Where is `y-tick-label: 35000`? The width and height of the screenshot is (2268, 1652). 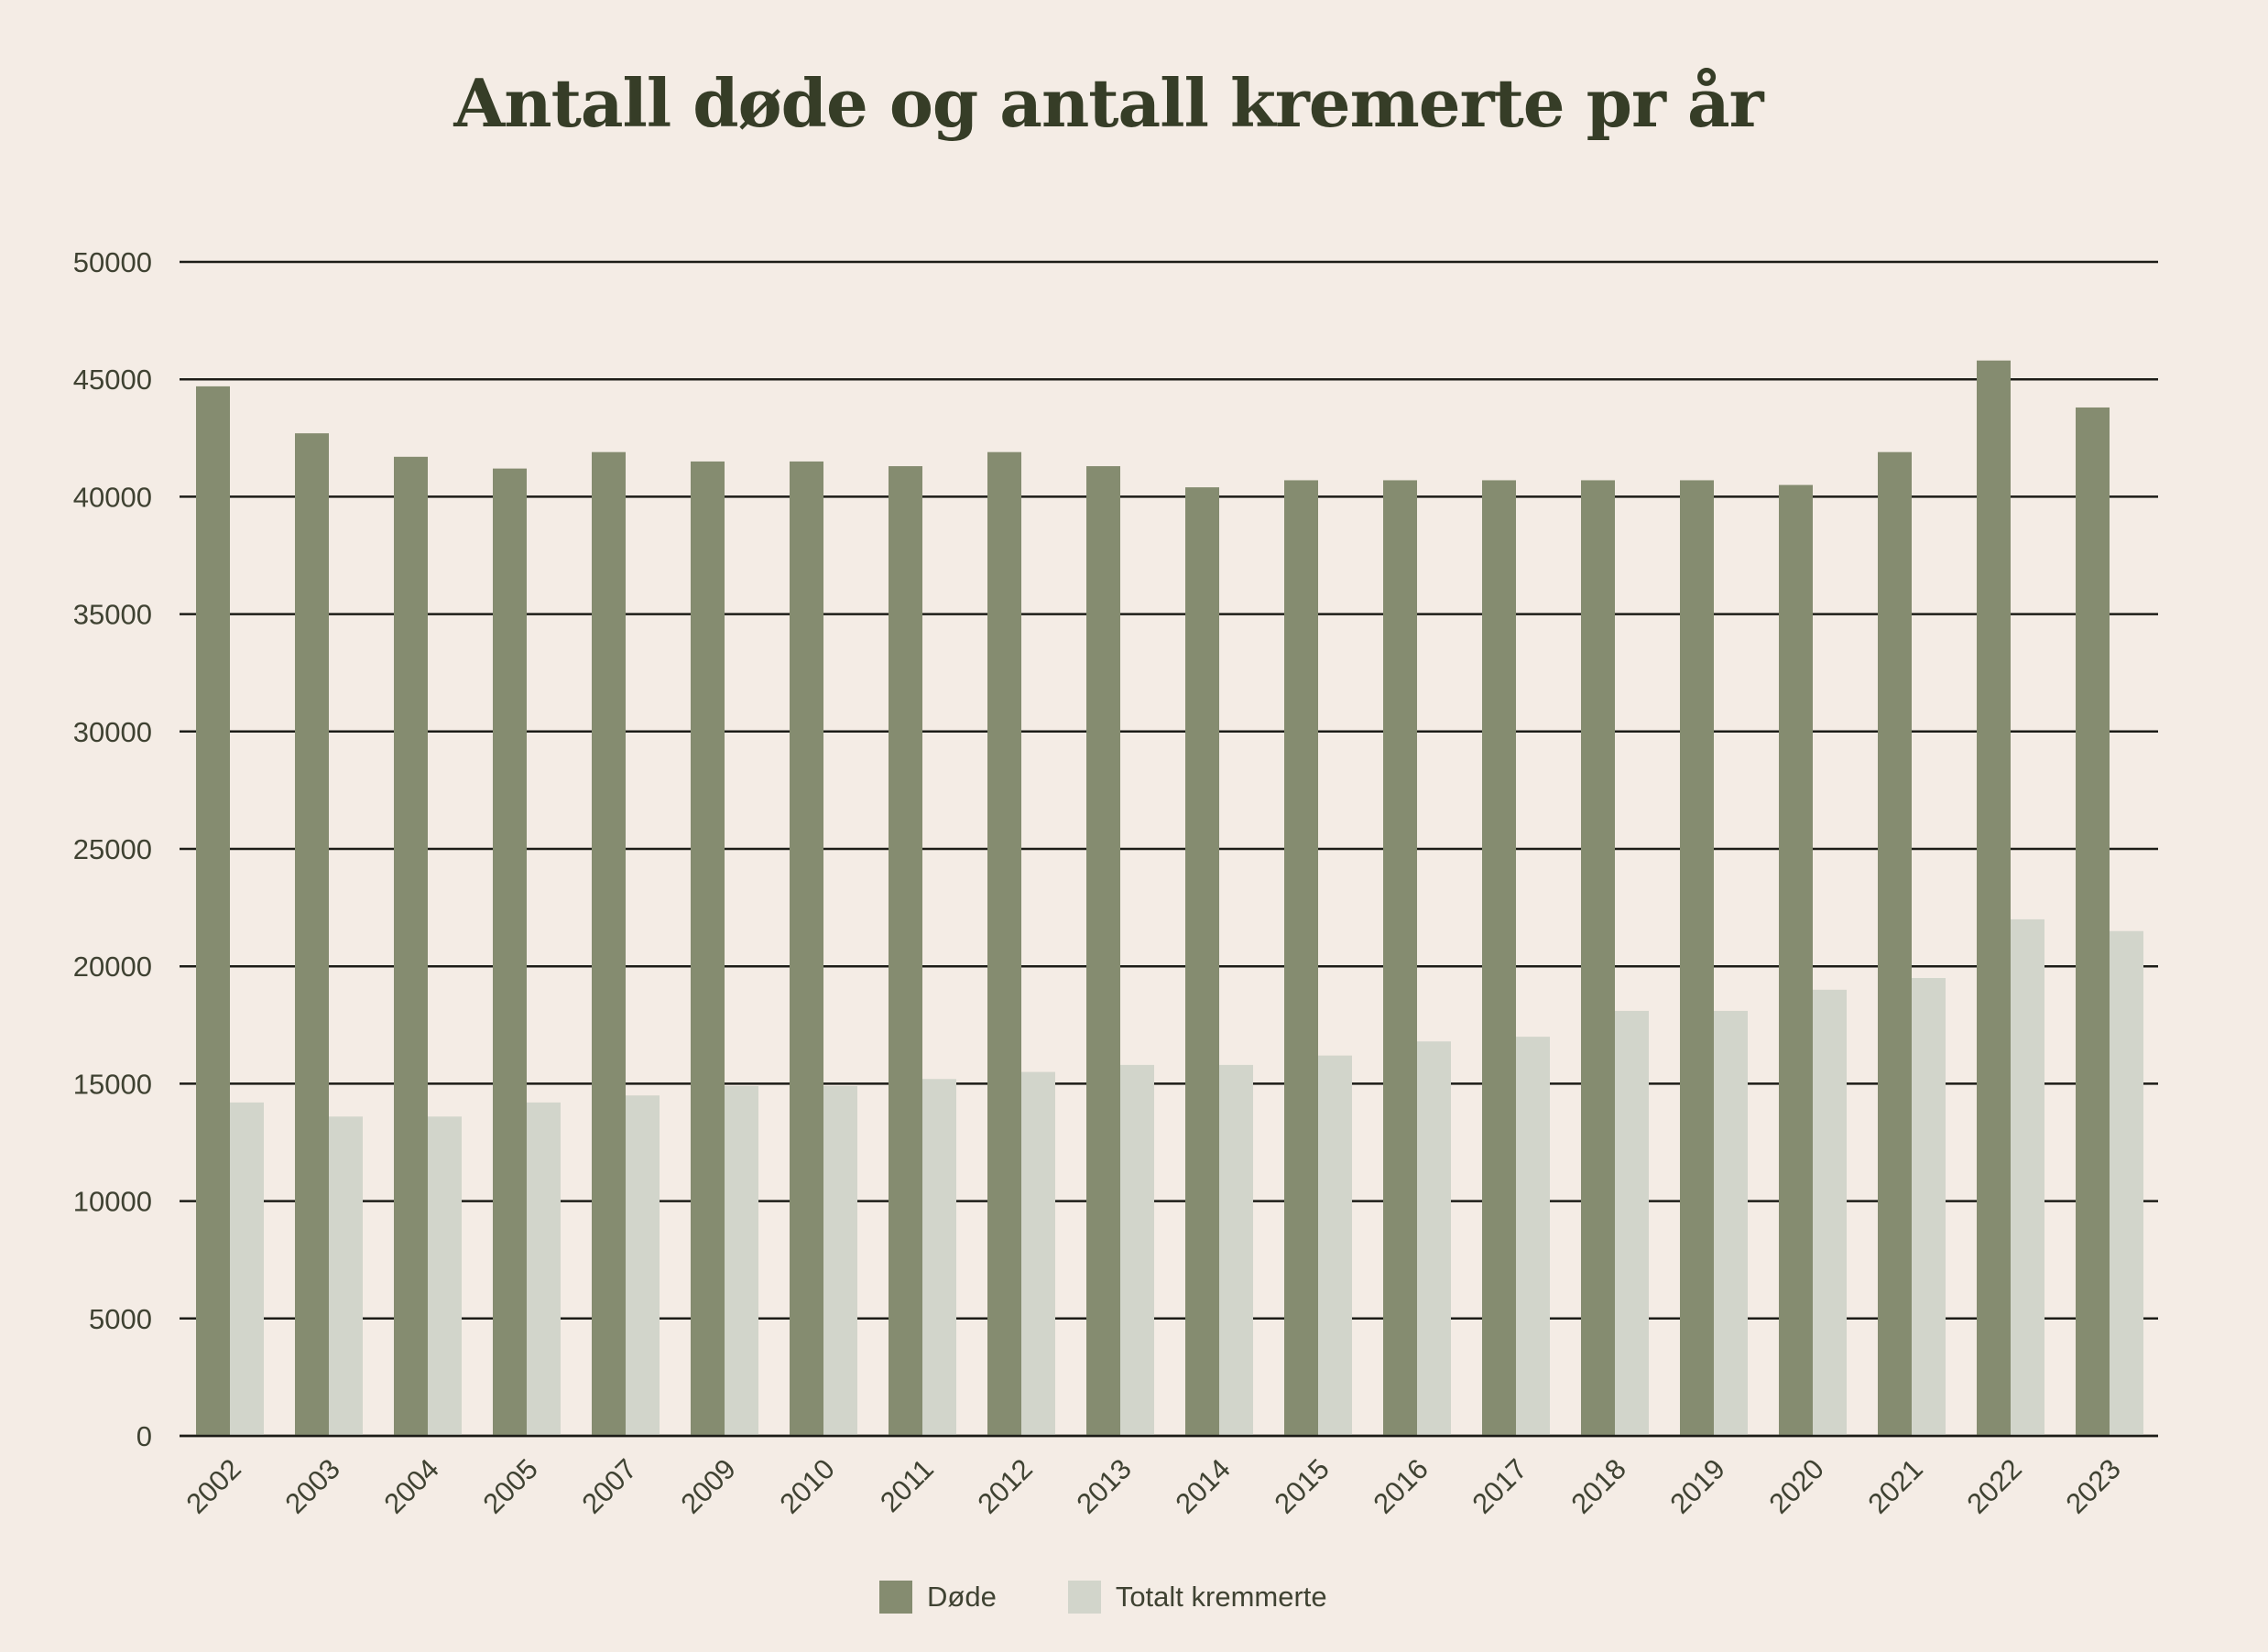 y-tick-label: 35000 is located at coordinates (112, 615).